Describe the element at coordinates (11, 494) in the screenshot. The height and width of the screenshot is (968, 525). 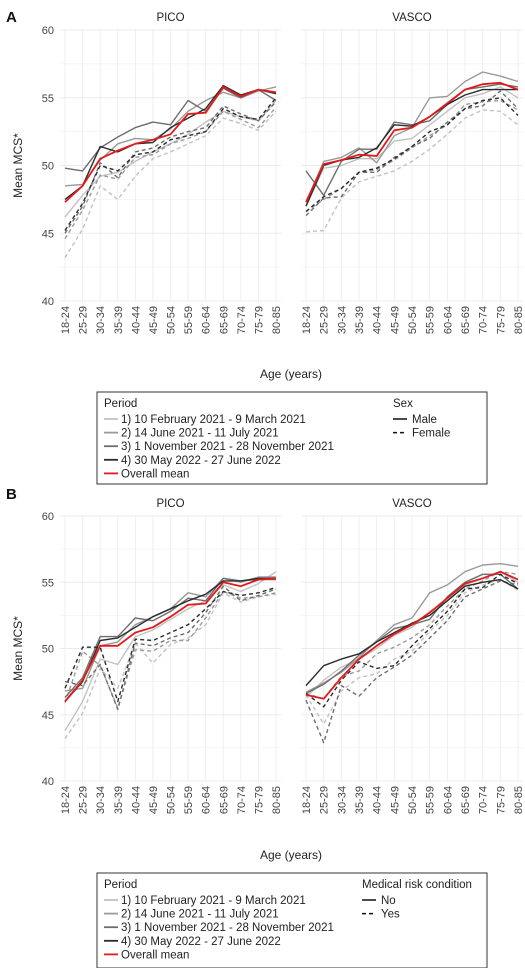
I see `panel-letter: B` at that location.